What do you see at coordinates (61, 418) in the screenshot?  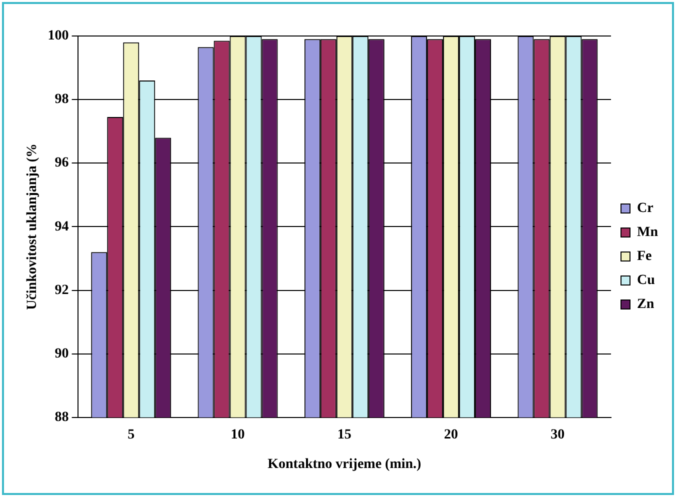 I see `y-tick-label: 88` at bounding box center [61, 418].